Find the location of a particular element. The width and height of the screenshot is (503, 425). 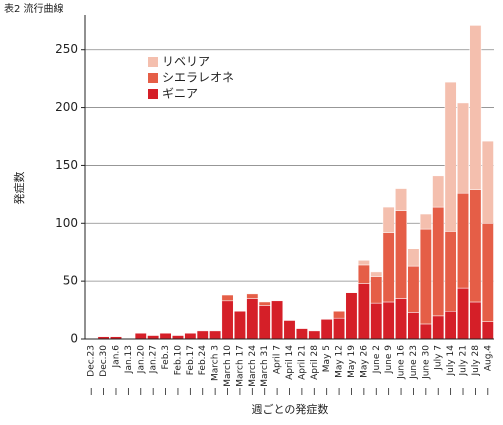

x-tick-label: April 28 is located at coordinates (315, 362).